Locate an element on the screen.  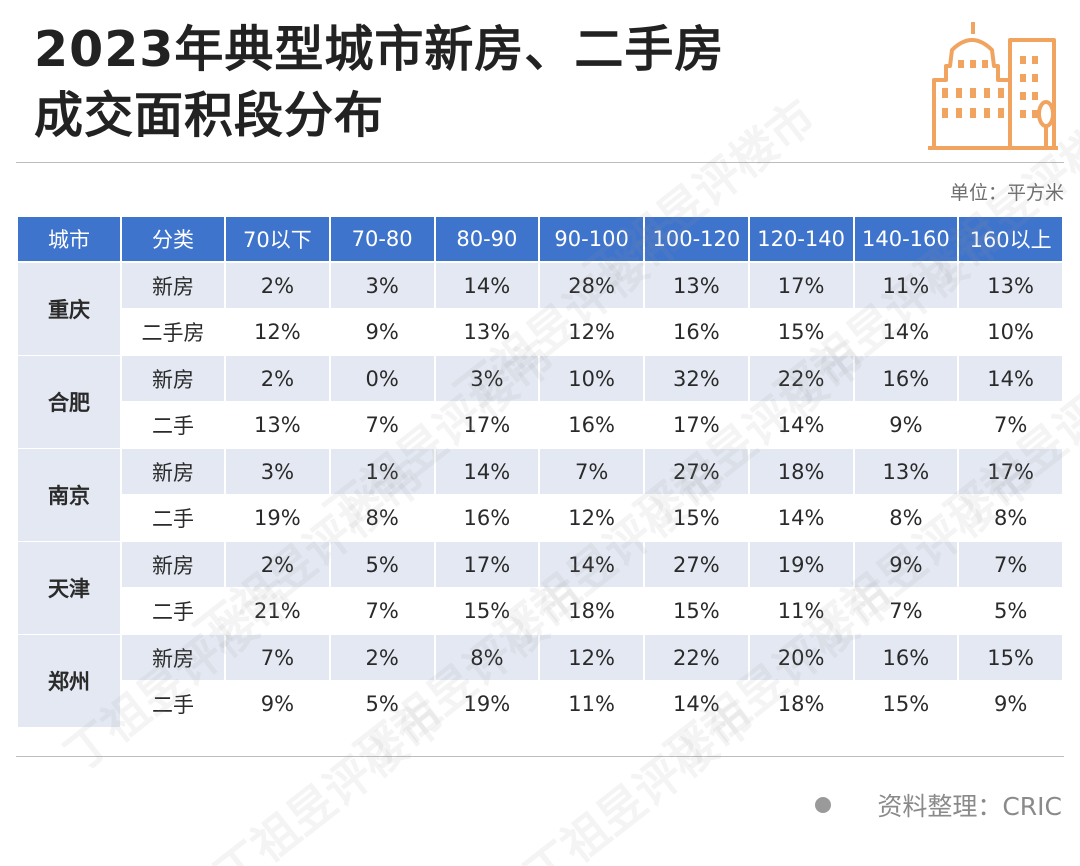
table-row: 南京 新房 3% 1% 14% 7% 27% 18% 13% 17% is located at coordinates (540, 495).